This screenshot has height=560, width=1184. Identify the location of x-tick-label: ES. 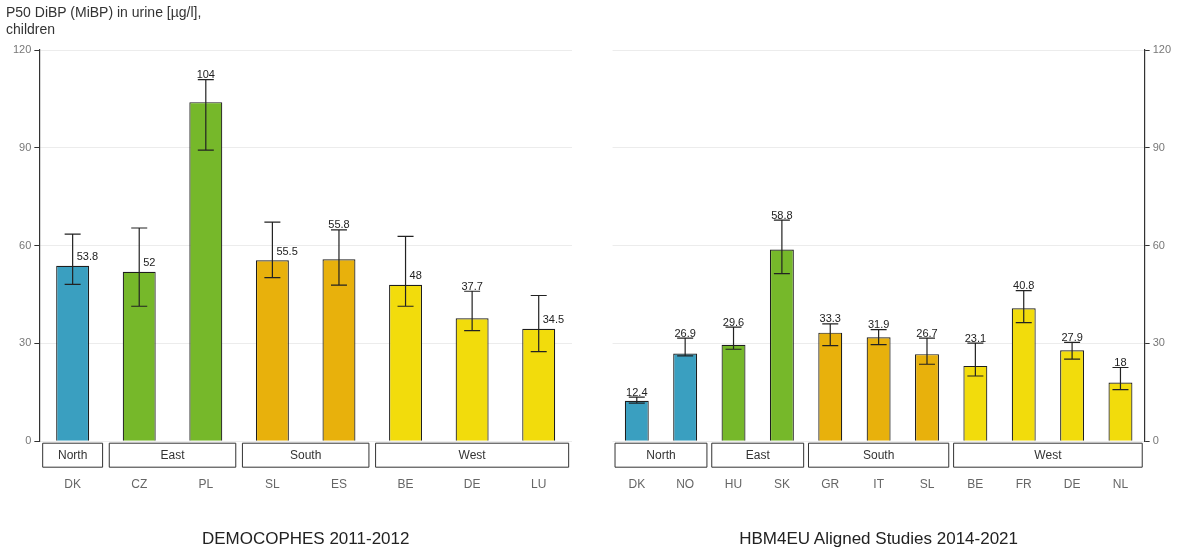
(338, 483).